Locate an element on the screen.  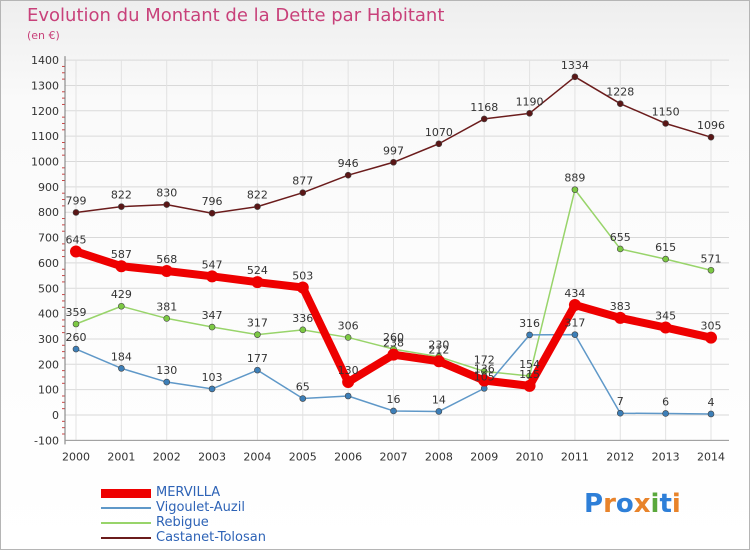
data-label-mervilla: 115 is located at coordinates (529, 374).